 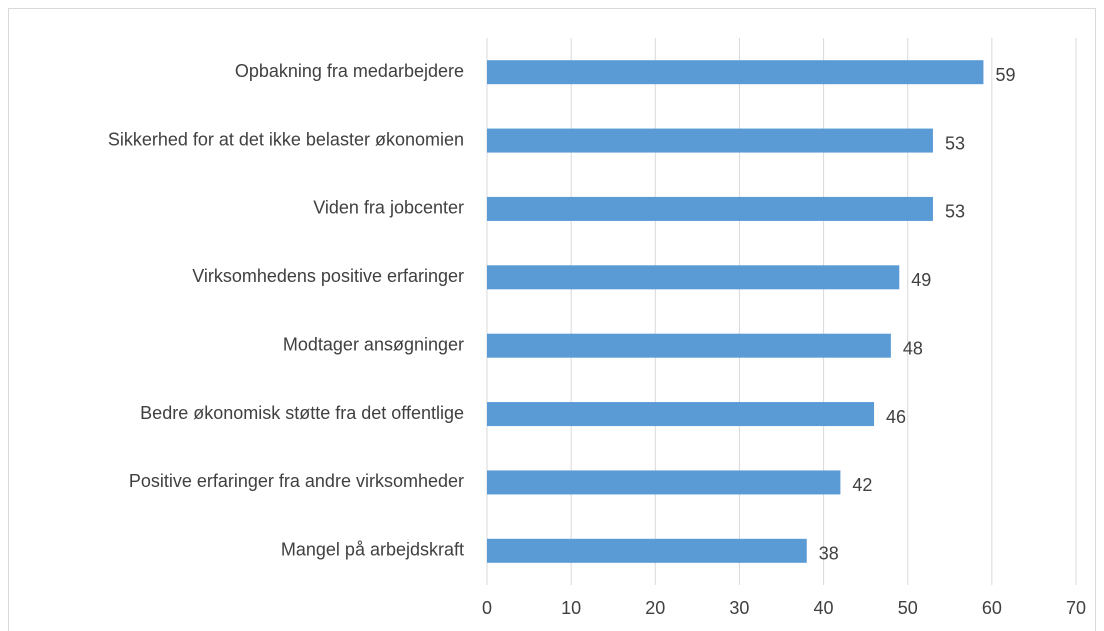 What do you see at coordinates (655, 608) in the screenshot?
I see `x-tick-label: 20` at bounding box center [655, 608].